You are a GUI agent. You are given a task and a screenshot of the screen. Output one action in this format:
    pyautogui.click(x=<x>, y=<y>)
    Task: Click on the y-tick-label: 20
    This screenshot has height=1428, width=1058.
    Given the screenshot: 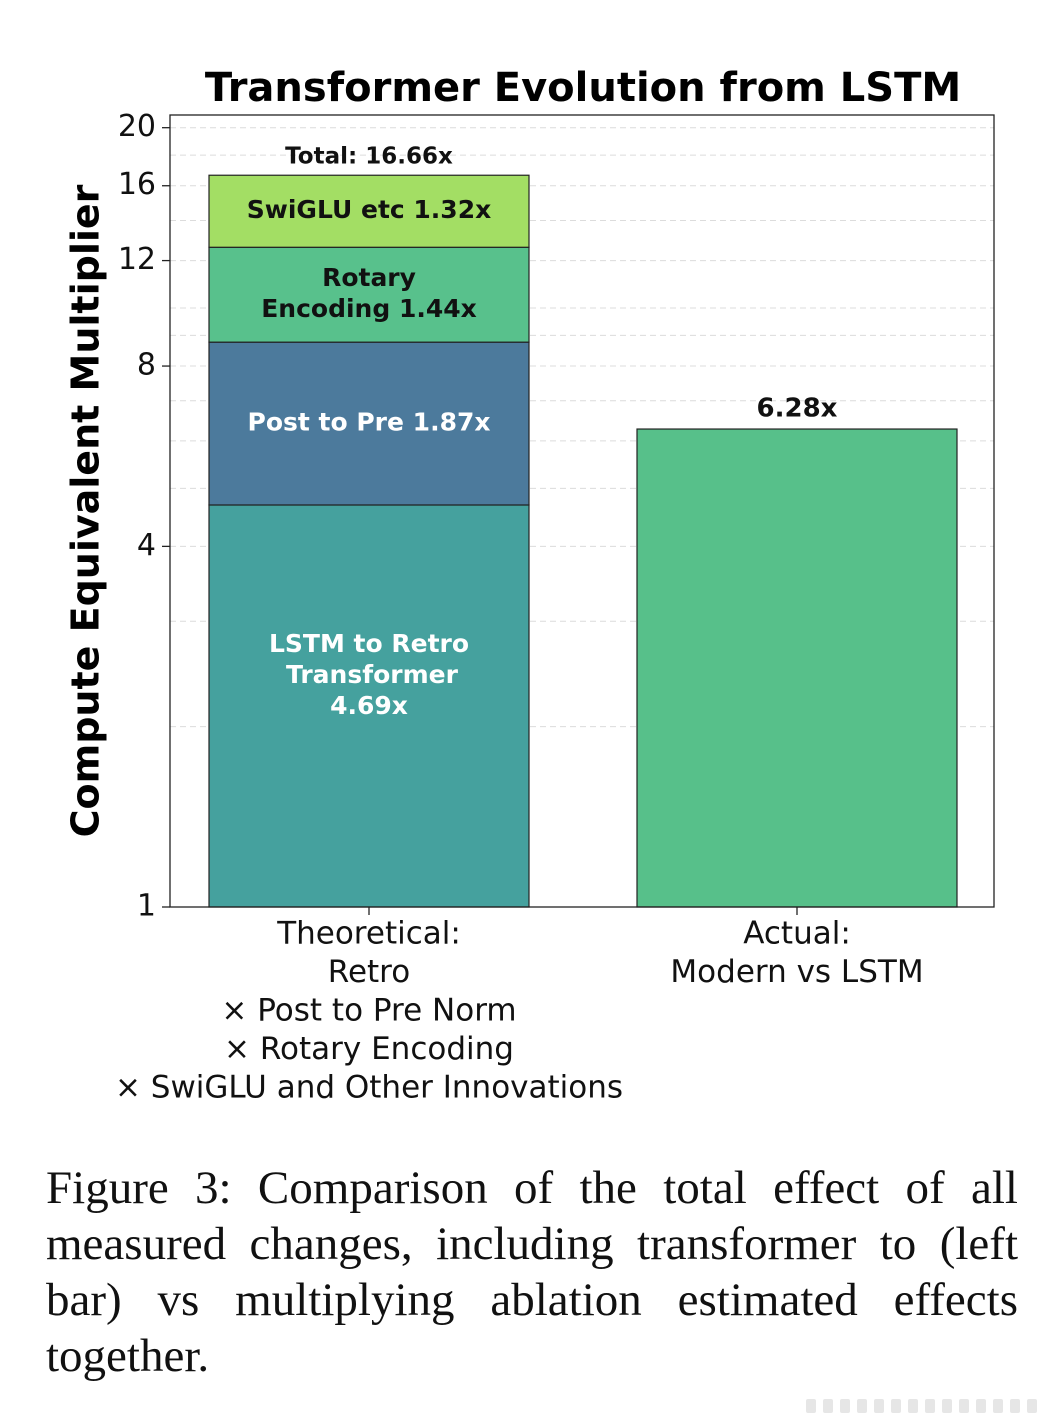 What is the action you would take?
    pyautogui.click(x=137, y=126)
    